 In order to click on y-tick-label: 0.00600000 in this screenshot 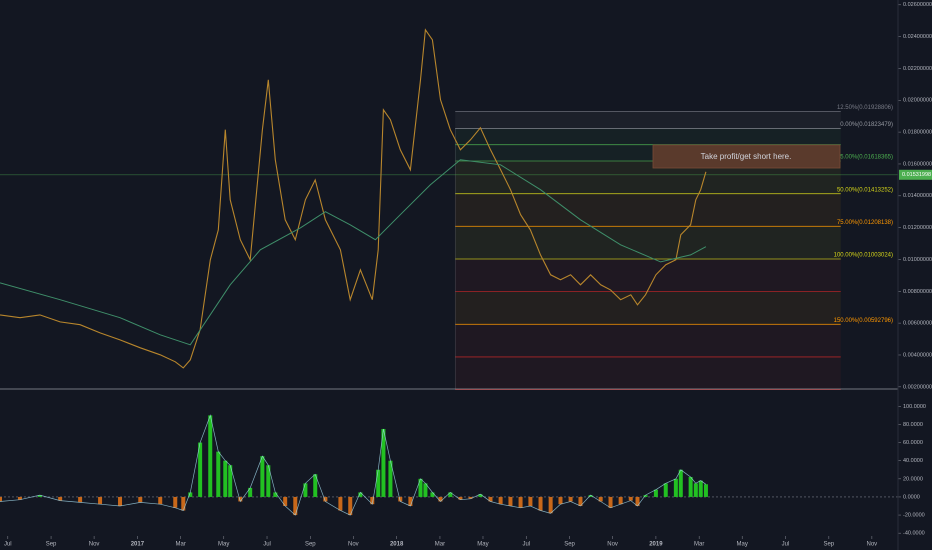, I will do `click(917, 324)`.